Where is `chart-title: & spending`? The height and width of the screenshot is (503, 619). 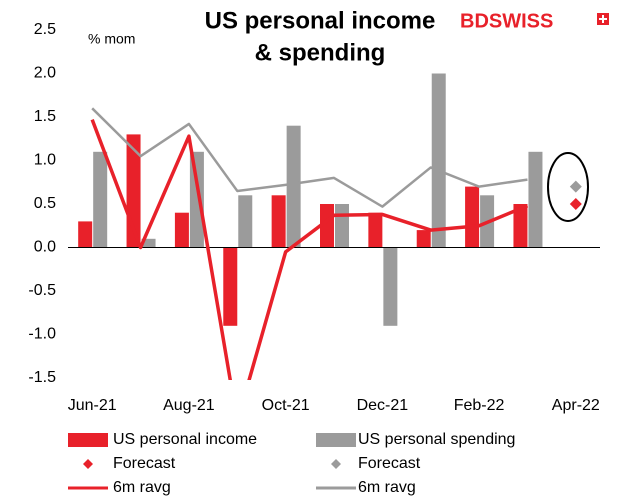
chart-title: & spending is located at coordinates (320, 52).